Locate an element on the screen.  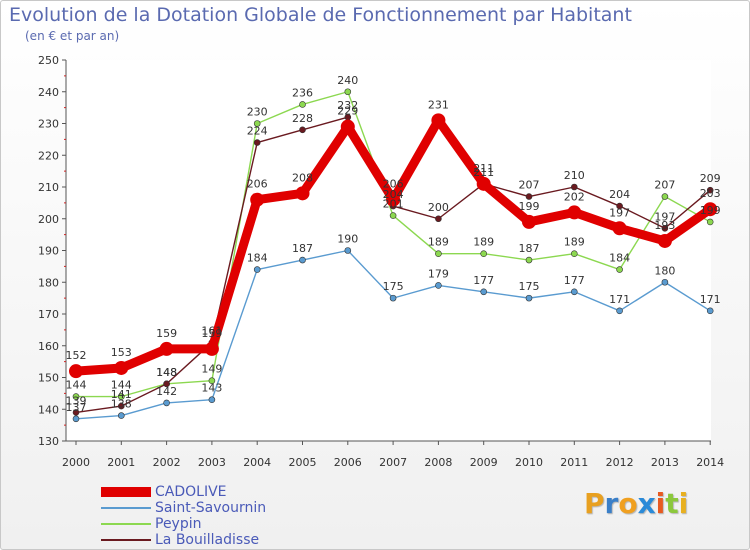
legend-item: Saint-Savournin is located at coordinates (231, 508).